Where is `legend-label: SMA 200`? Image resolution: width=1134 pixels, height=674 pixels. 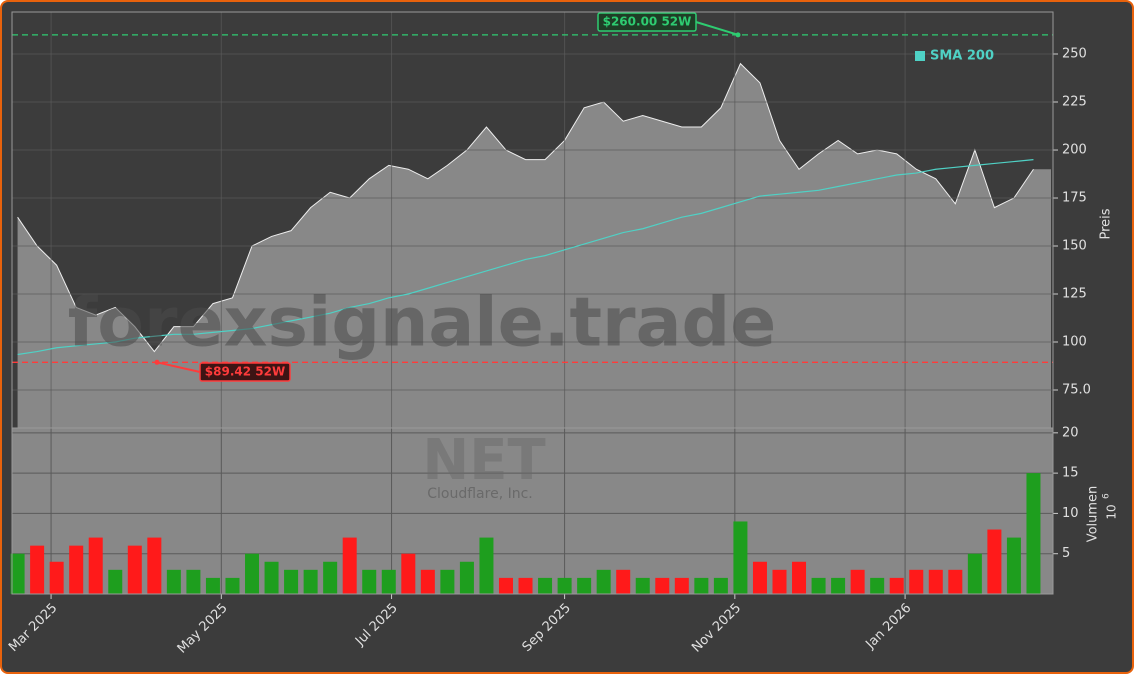
legend-label: SMA 200 is located at coordinates (962, 56).